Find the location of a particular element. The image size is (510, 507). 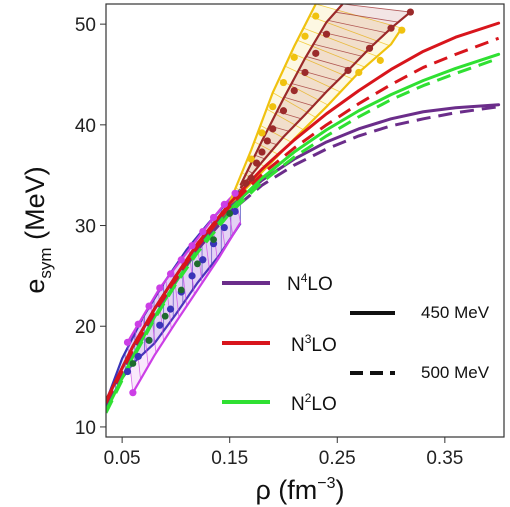

brown-band-lower-edge is located at coordinates (325, 100).